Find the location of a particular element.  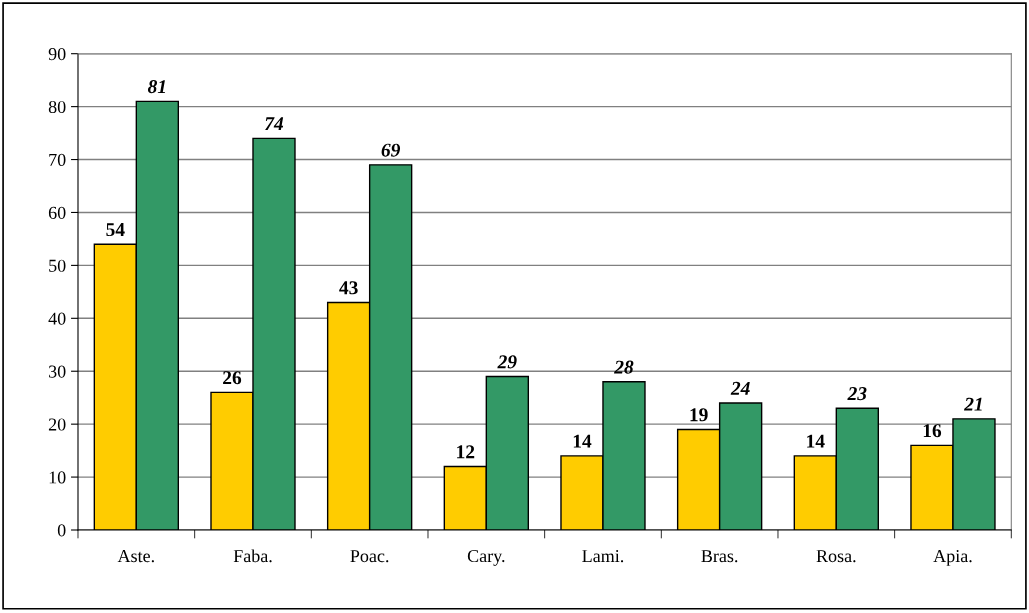

y-tick-label: 60 is located at coordinates (57, 212).